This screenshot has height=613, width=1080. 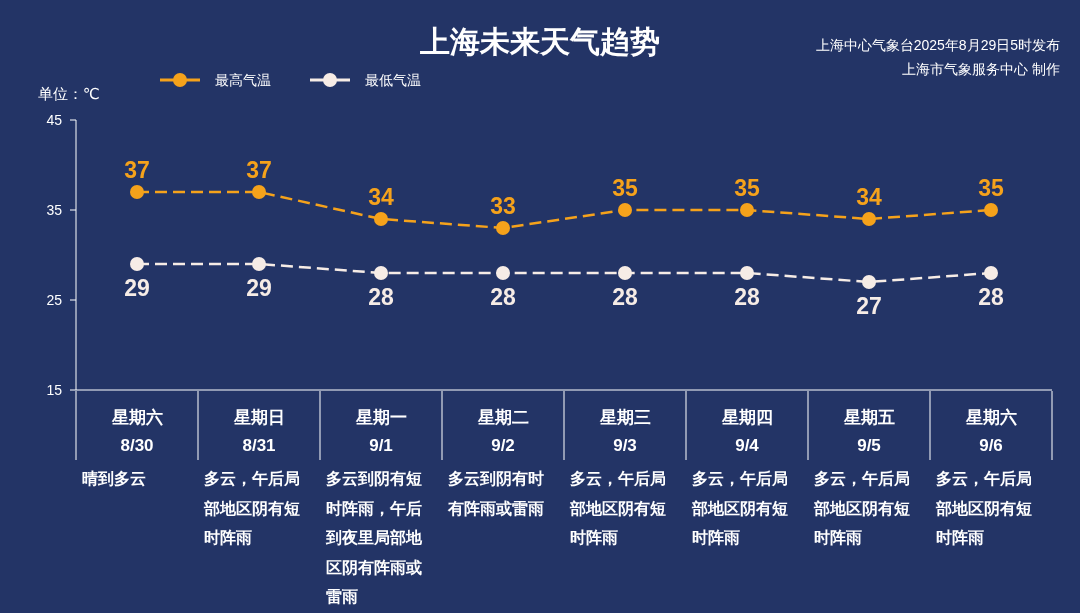 I want to click on x-tick-label: 星期四 9/4, so click(x=746, y=431).